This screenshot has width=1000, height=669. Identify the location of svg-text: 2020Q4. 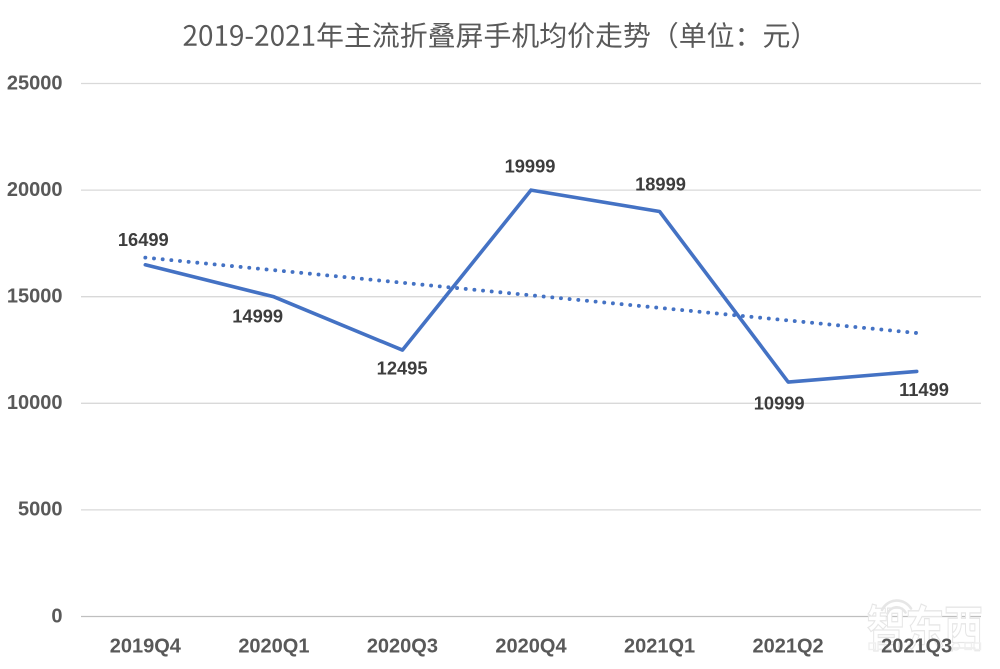
(531, 647).